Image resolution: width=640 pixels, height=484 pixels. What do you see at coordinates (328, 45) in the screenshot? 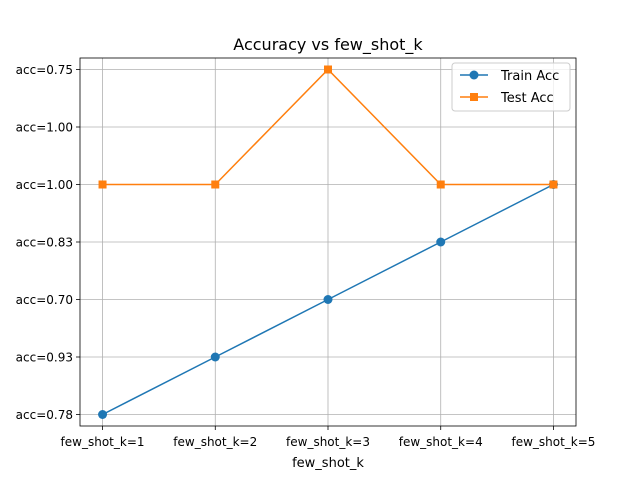
I see `chart-title: Accuracy vs few_shot_k` at bounding box center [328, 45].